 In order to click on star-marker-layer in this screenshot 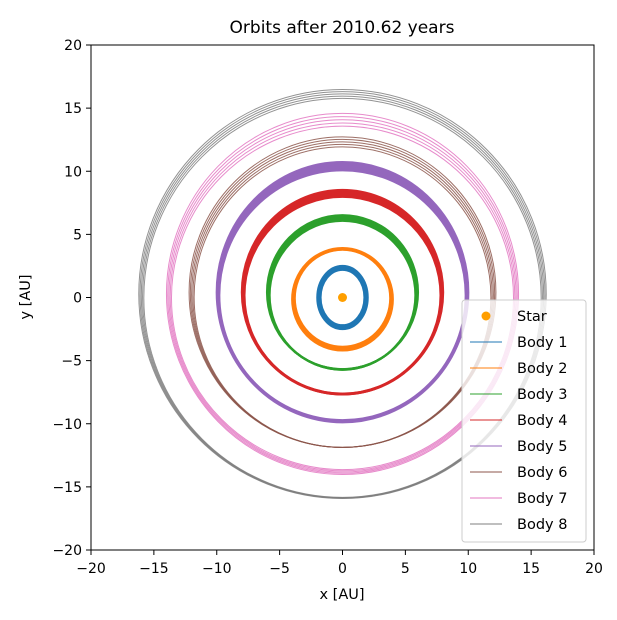, I will do `click(342, 297)`.